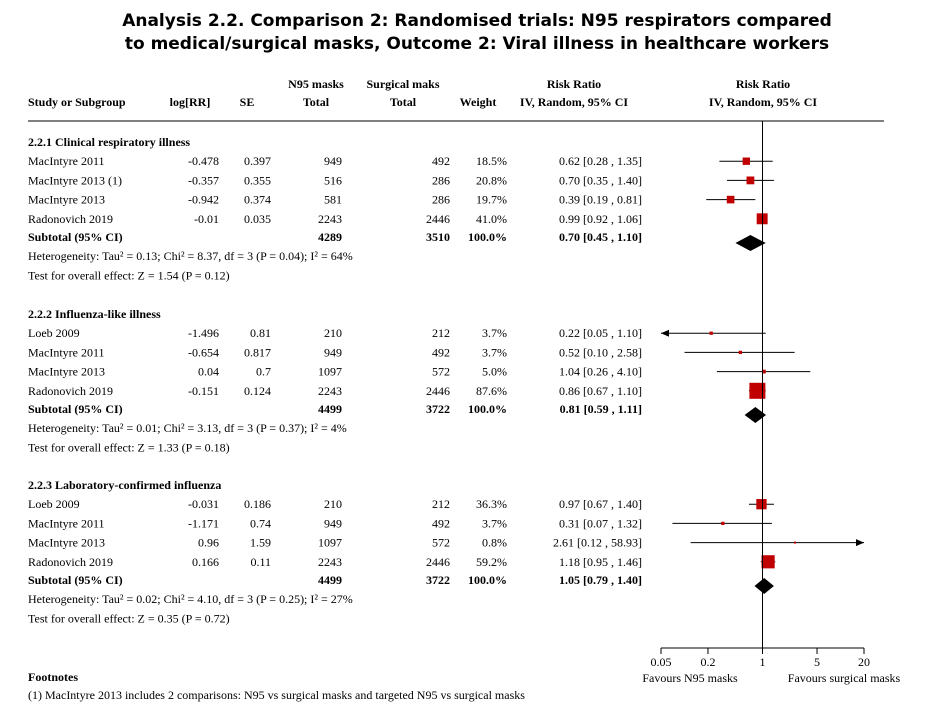 Image resolution: width=930 pixels, height=716 pixels. What do you see at coordinates (205, 562) in the screenshot?
I see `study-logrr: 0.166` at bounding box center [205, 562].